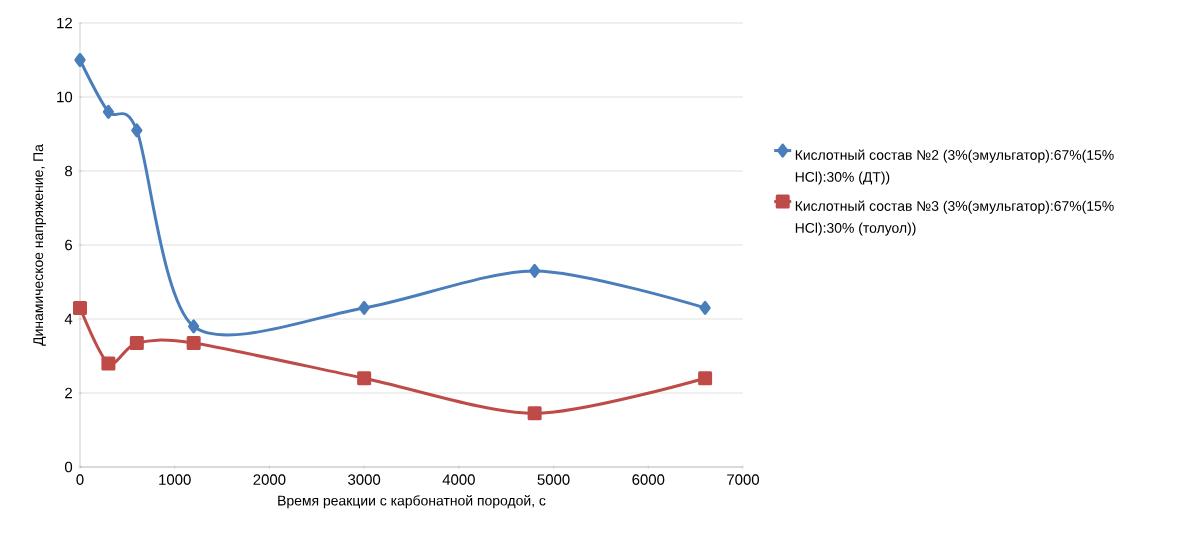 This screenshot has width=1195, height=555. I want to click on y-tick-label: 2, so click(68, 393).